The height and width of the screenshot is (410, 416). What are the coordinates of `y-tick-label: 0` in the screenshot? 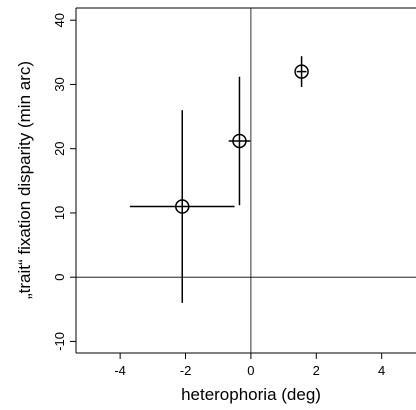 It's located at (59, 277).